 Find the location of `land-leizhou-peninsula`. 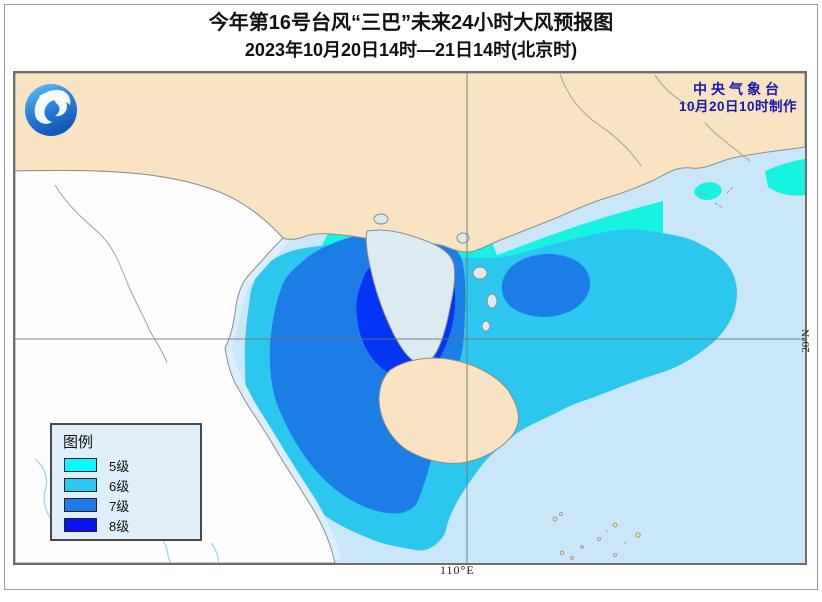

land-leizhou-peninsula is located at coordinates (410, 297).